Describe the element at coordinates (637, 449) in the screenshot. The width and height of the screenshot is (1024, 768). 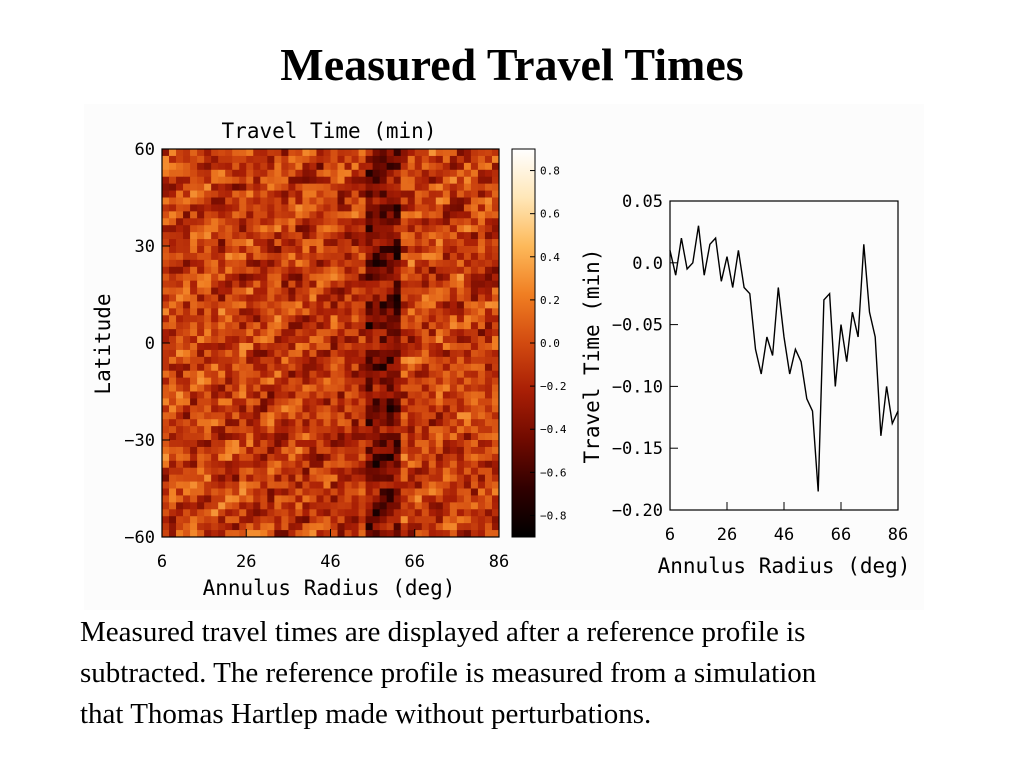
I see `line-y-tick-label: −0.15` at that location.